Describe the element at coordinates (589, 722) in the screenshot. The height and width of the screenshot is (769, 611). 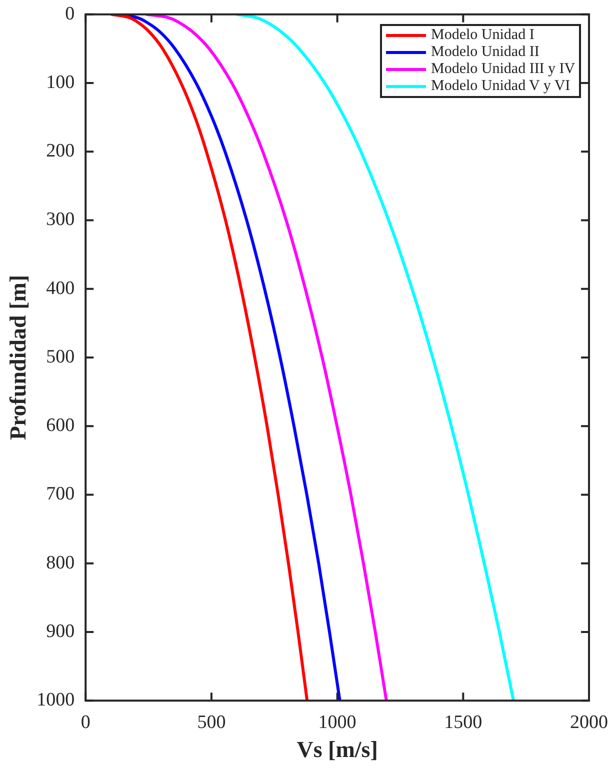
I see `x-tick-label: 2000` at that location.